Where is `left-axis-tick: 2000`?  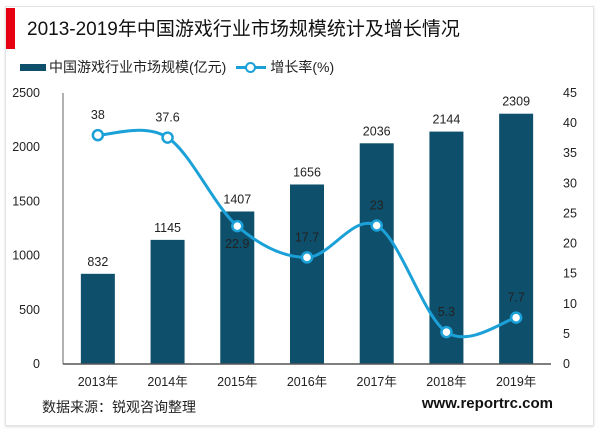 left-axis-tick: 2000 is located at coordinates (26, 147).